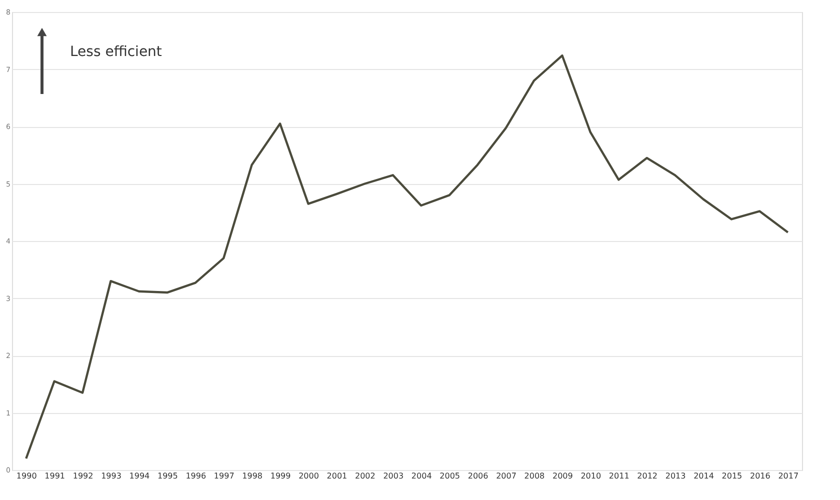  Describe the element at coordinates (704, 476) in the screenshot. I see `x-tick-label: 2014` at that location.